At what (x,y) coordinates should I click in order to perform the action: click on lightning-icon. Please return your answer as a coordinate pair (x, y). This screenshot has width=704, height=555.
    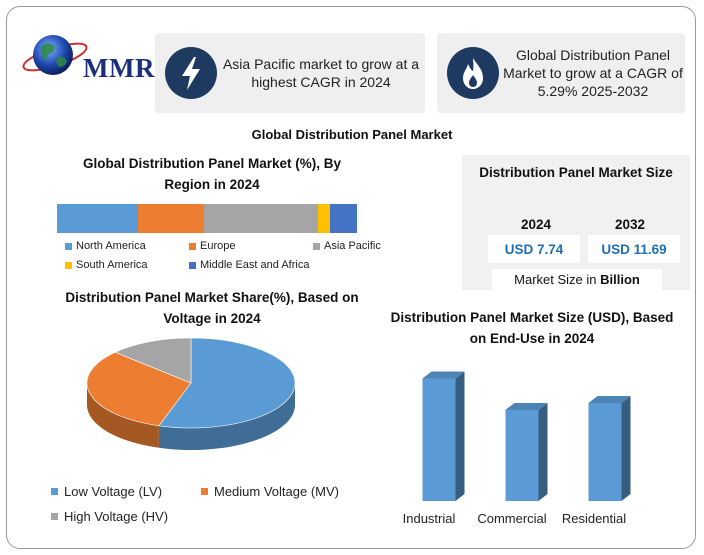
    Looking at the image, I should click on (191, 73).